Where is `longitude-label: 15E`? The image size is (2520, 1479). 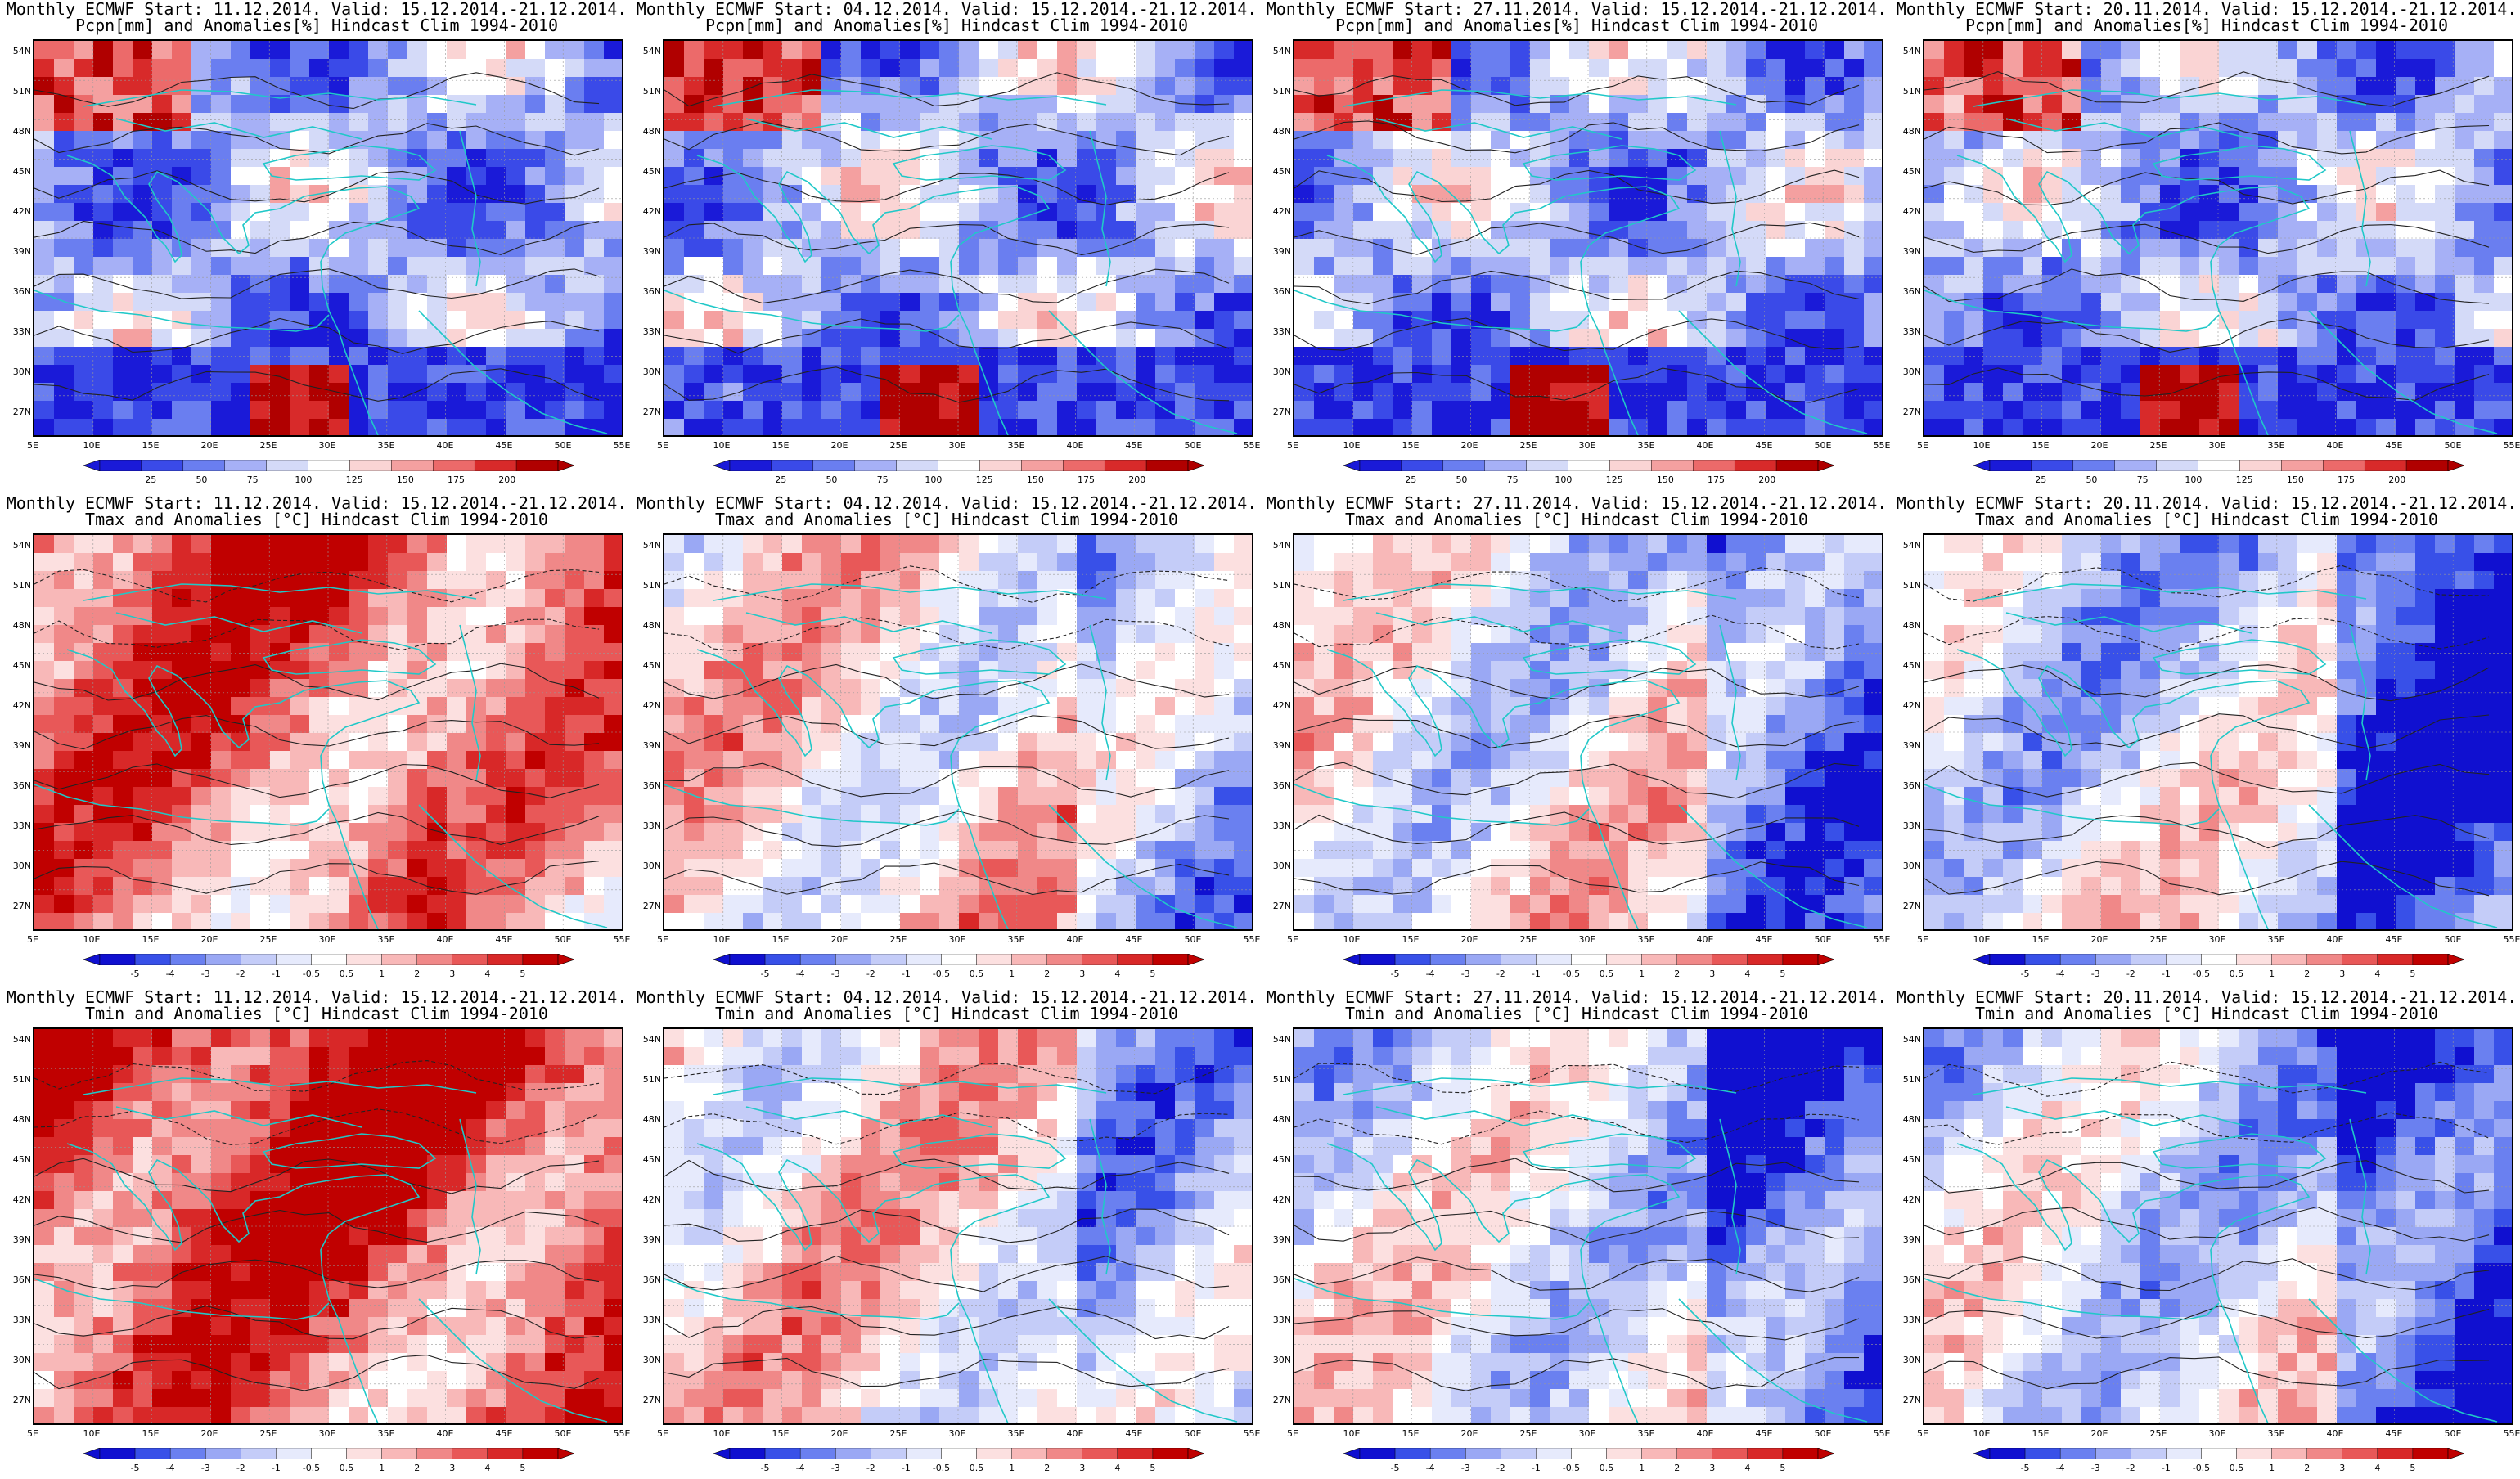 longitude-label: 15E is located at coordinates (151, 445).